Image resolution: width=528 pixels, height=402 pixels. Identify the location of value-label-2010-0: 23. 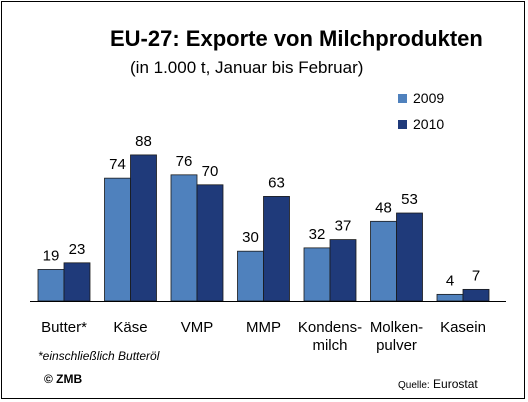
(77, 249).